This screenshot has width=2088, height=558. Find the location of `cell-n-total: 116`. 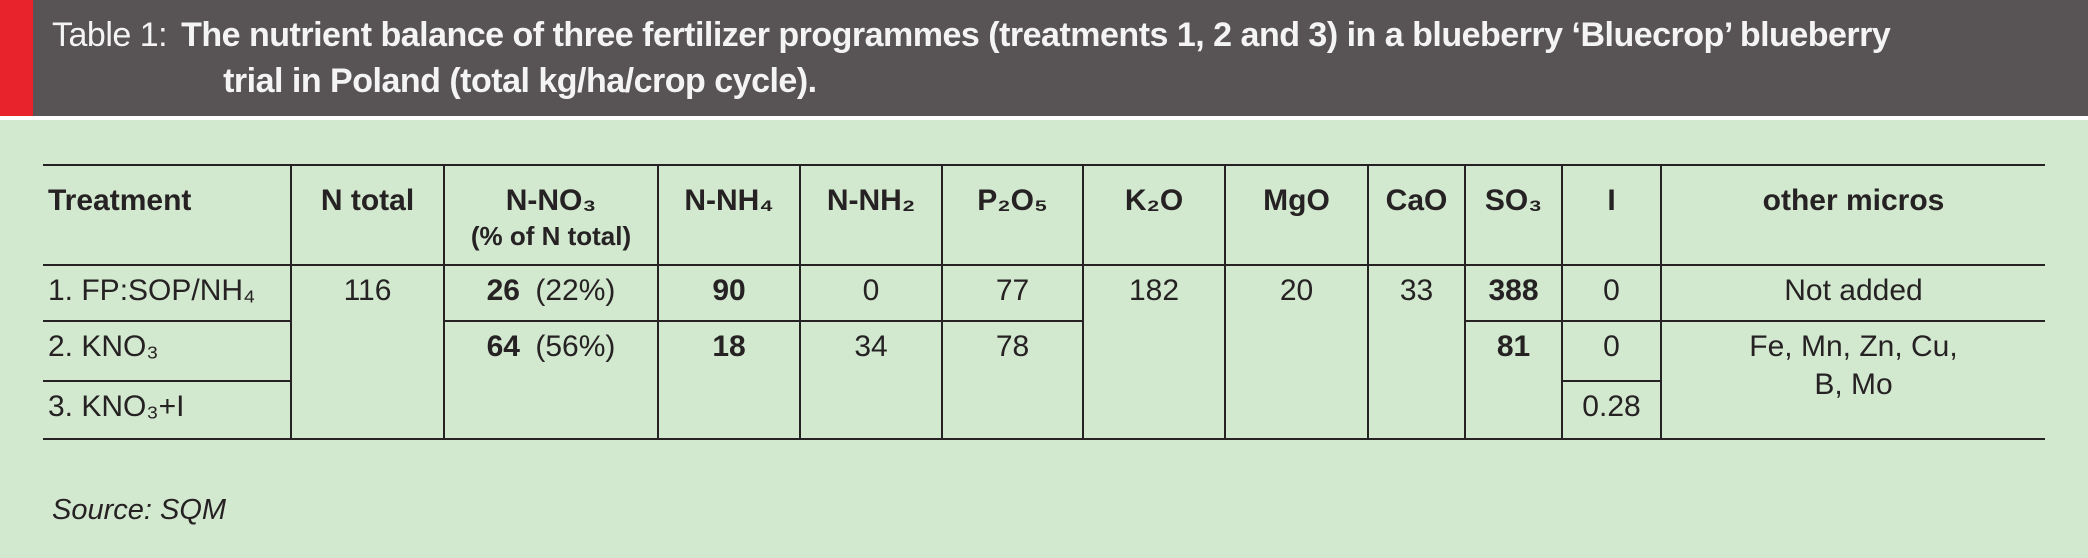

cell-n-total: 116 is located at coordinates (367, 352).